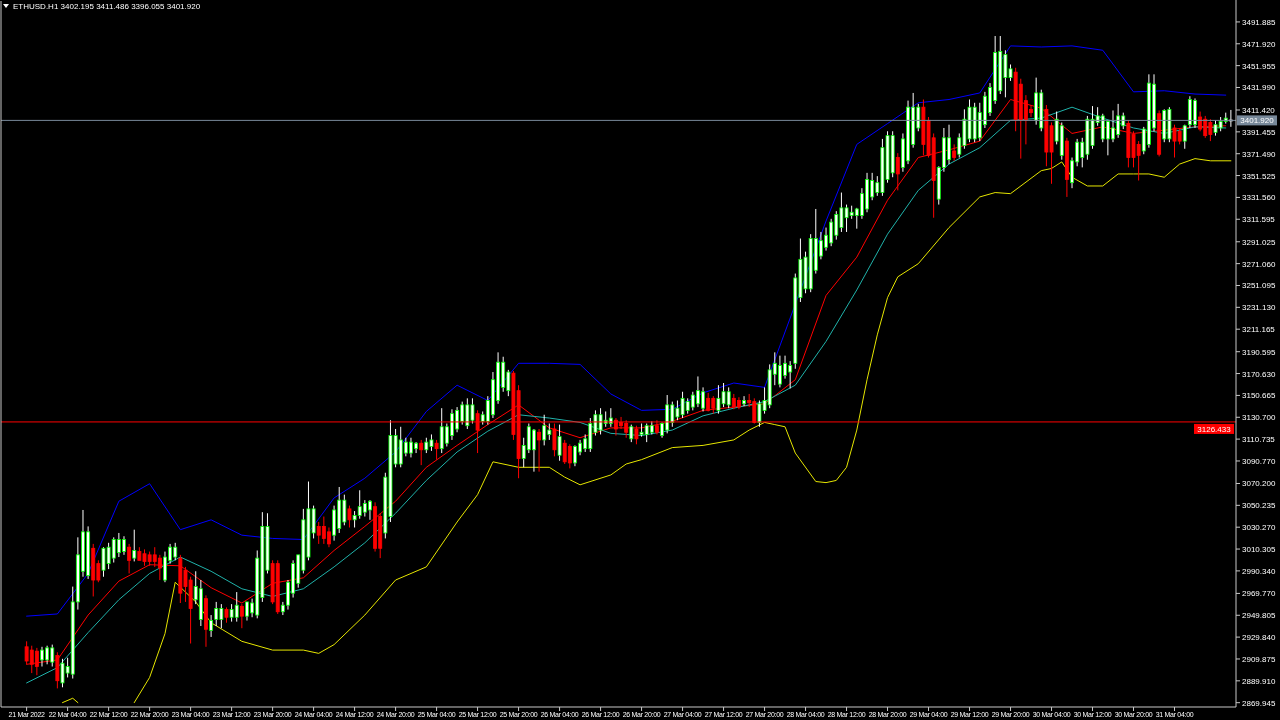 The image size is (1280, 720). Describe the element at coordinates (1259, 264) in the screenshot. I see `y-tick-label: 3271.060` at that location.